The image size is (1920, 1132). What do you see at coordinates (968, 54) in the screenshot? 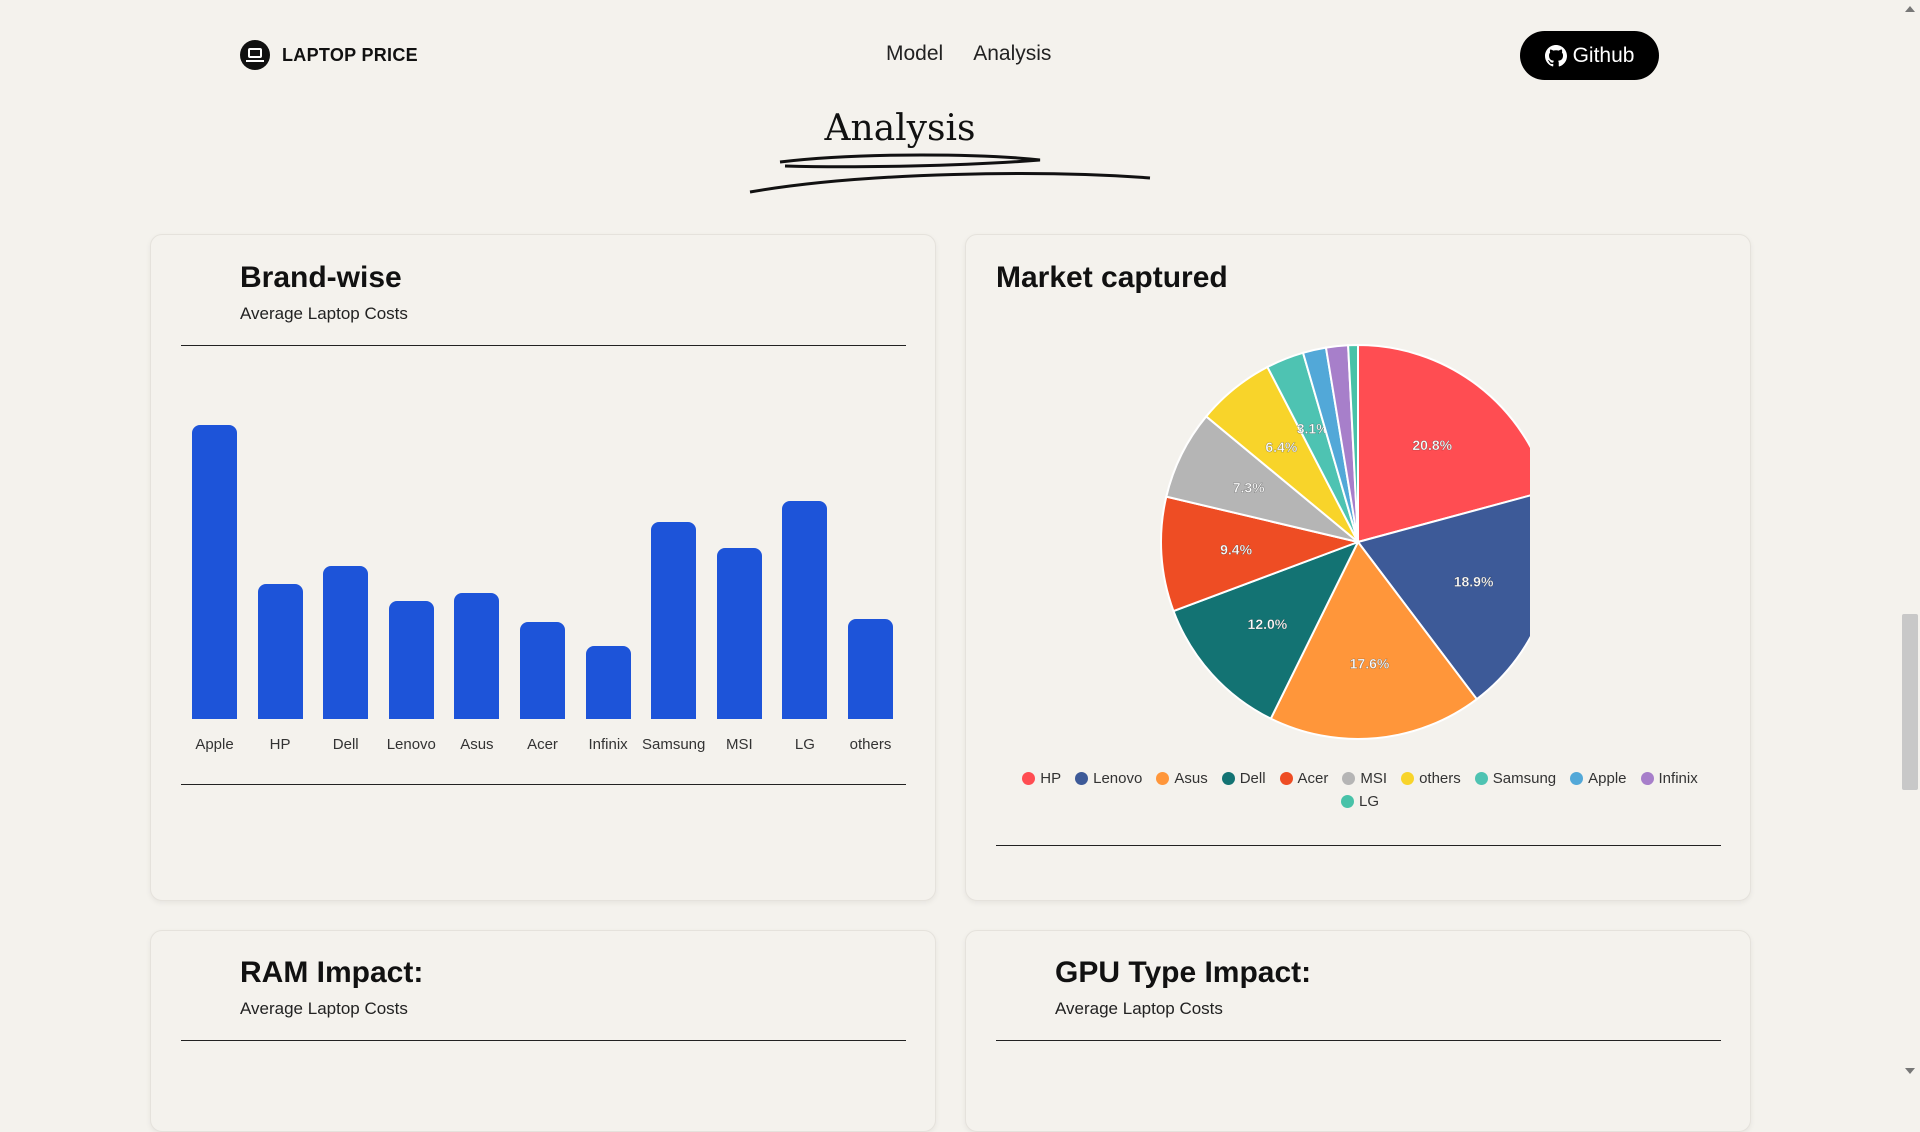
I see `nav-menu: Model Analysis` at bounding box center [968, 54].